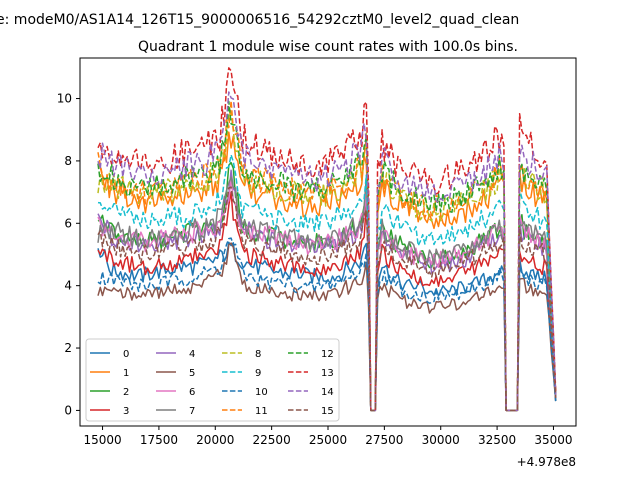 The height and width of the screenshot is (480, 640). Describe the element at coordinates (441, 440) in the screenshot. I see `x-tick-label: 30000` at that location.